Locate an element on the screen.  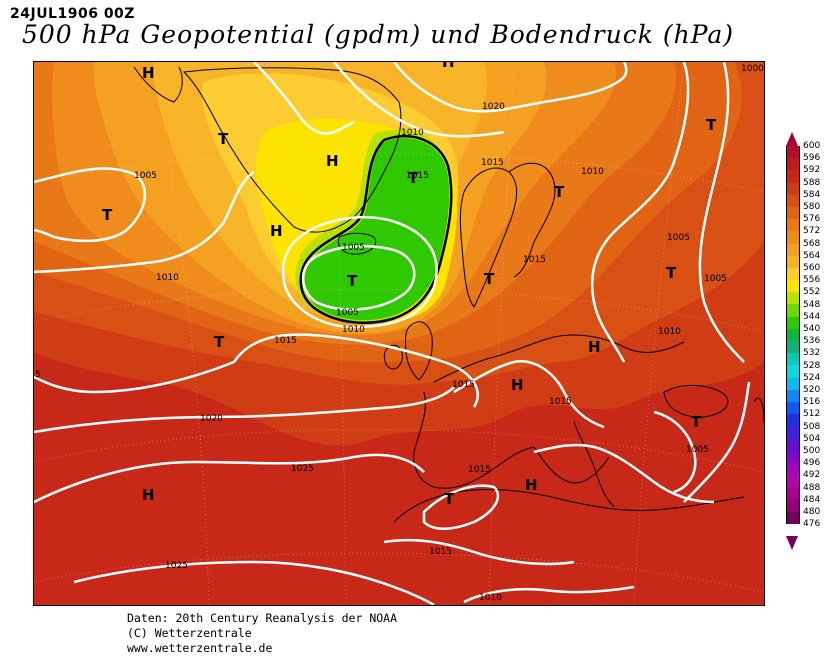
legend-color-bar is located at coordinates (793, 335).